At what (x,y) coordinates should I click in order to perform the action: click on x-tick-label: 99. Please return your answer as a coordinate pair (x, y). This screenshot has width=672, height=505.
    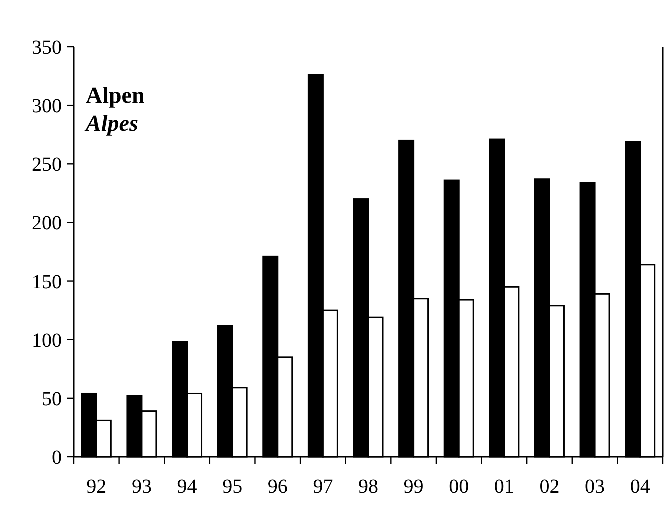
    Looking at the image, I should click on (414, 487).